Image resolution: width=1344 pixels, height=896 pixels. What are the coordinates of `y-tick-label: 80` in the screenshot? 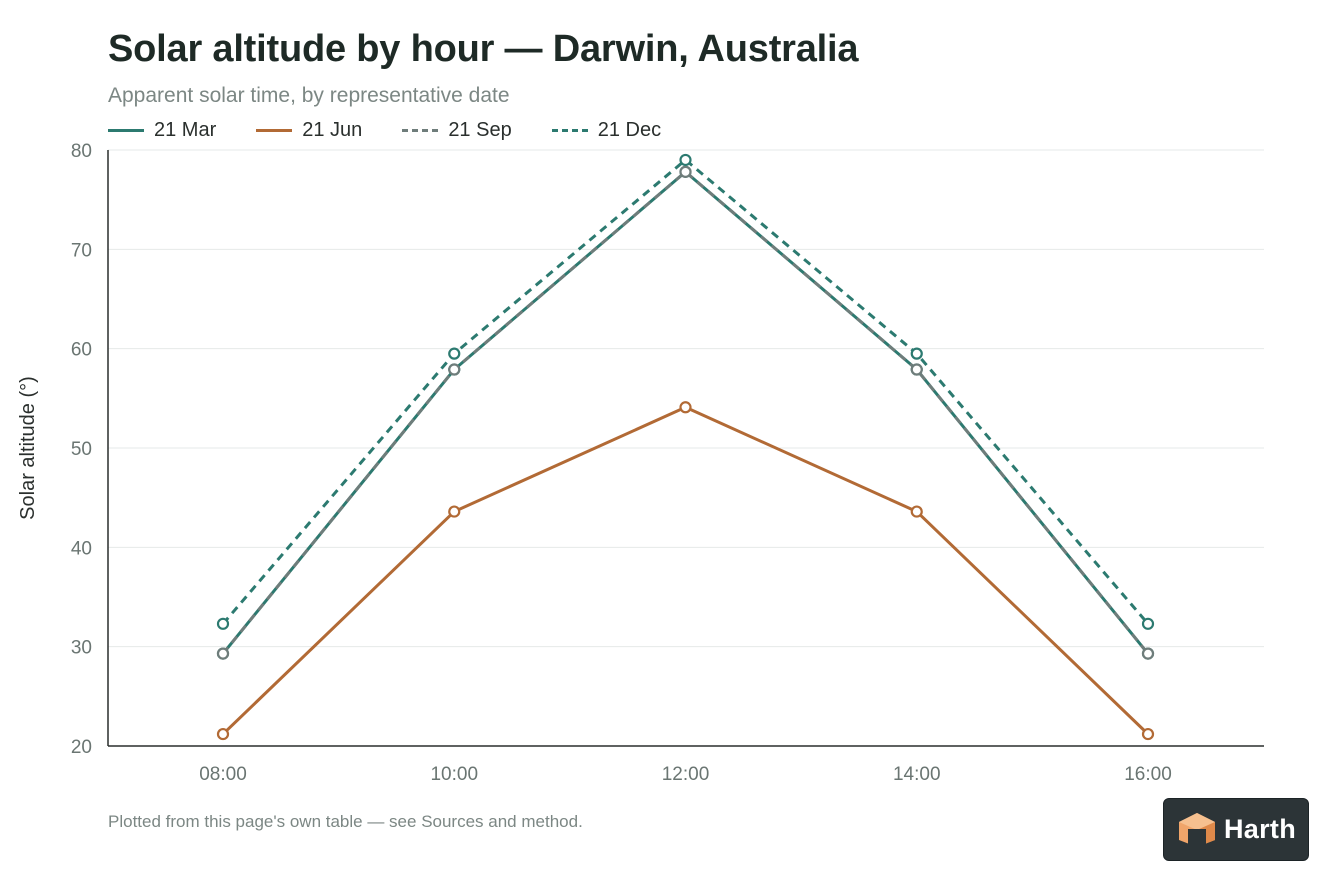 It's located at (81, 151).